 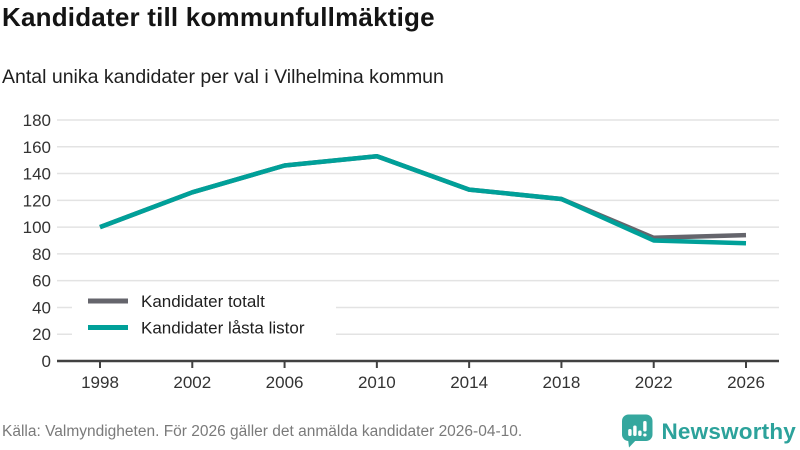 I want to click on legend-background, so click(x=204, y=315).